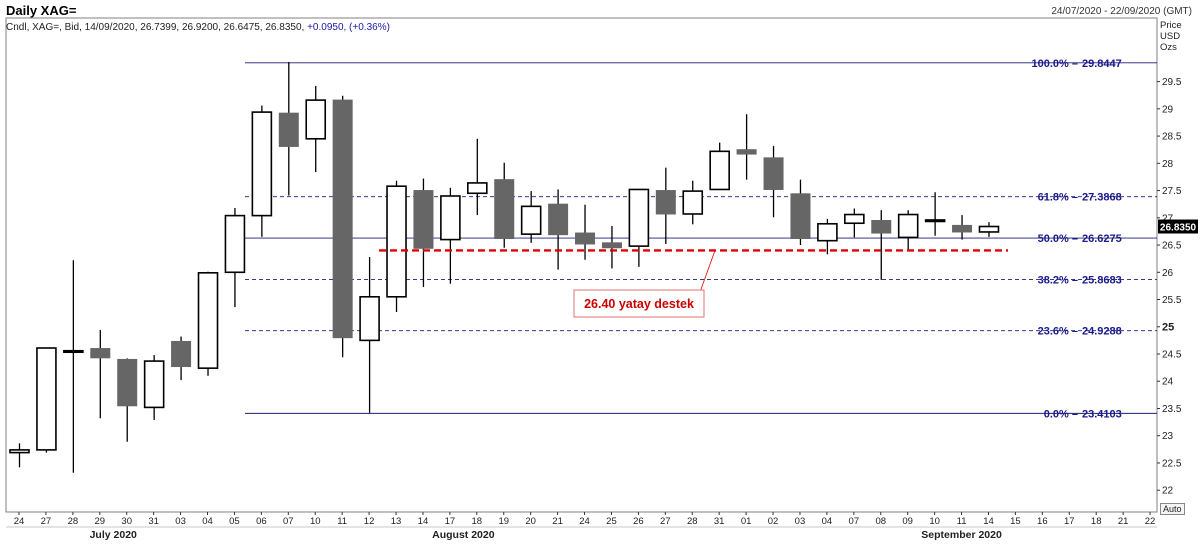 This screenshot has width=1200, height=553. What do you see at coordinates (1172, 246) in the screenshot?
I see `y-tick-label: 26.5` at bounding box center [1172, 246].